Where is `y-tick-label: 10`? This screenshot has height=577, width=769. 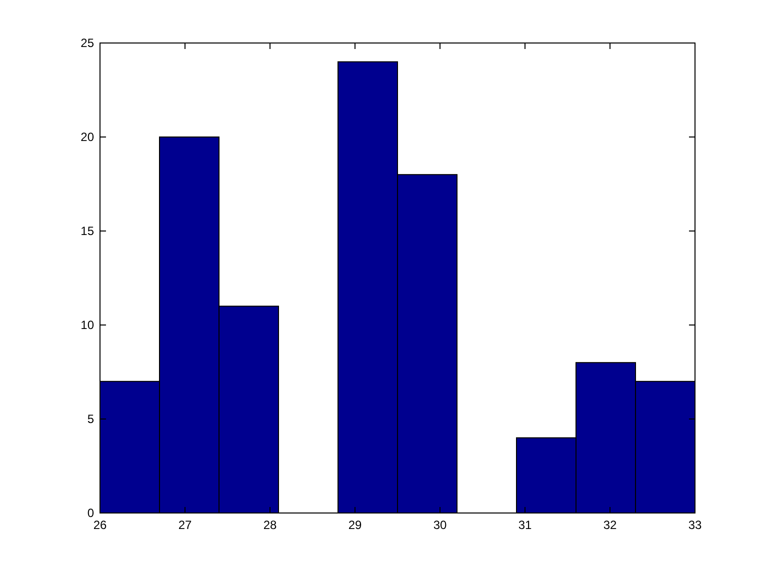
y-tick-label: 10 is located at coordinates (87, 325).